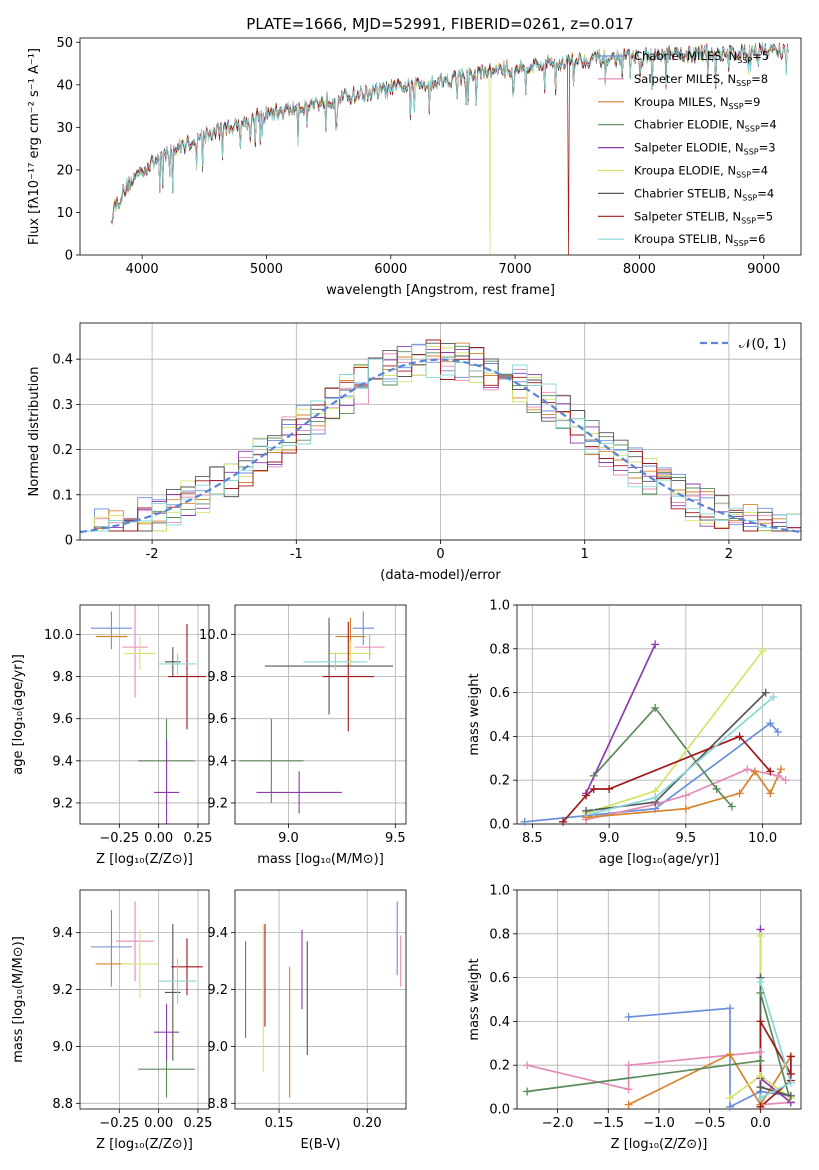 The width and height of the screenshot is (819, 1170). I want to click on y-axis-label: mass weight, so click(474, 999).